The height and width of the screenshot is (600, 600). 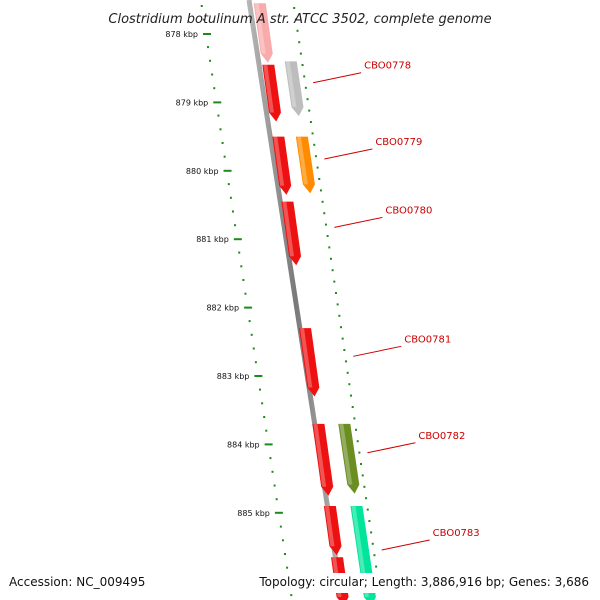 What do you see at coordinates (398, 142) in the screenshot?
I see `gene-label: CBO0779` at bounding box center [398, 142].